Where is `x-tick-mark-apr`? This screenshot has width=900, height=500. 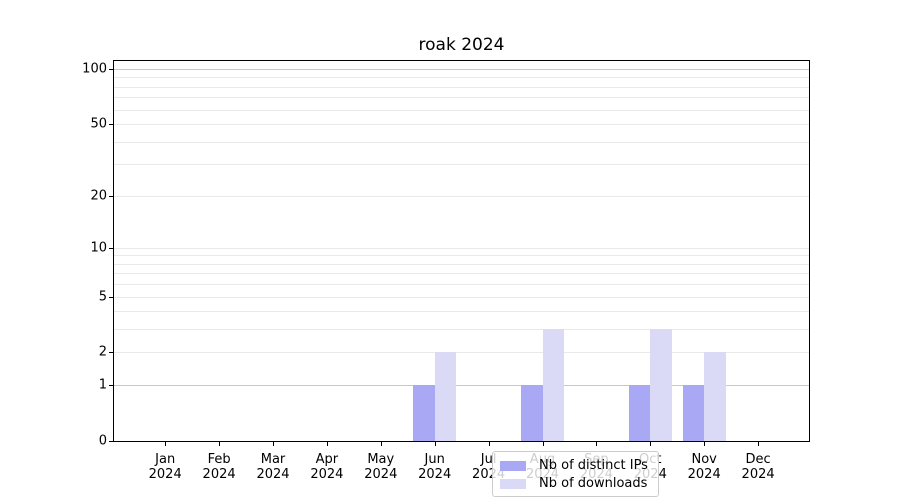 x-tick-mark-apr is located at coordinates (327, 444).